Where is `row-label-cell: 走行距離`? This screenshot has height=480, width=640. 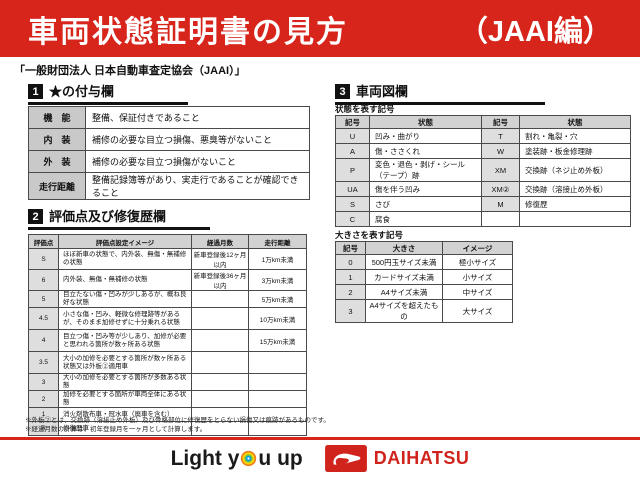 row-label-cell: 走行距離 is located at coordinates (57, 186).